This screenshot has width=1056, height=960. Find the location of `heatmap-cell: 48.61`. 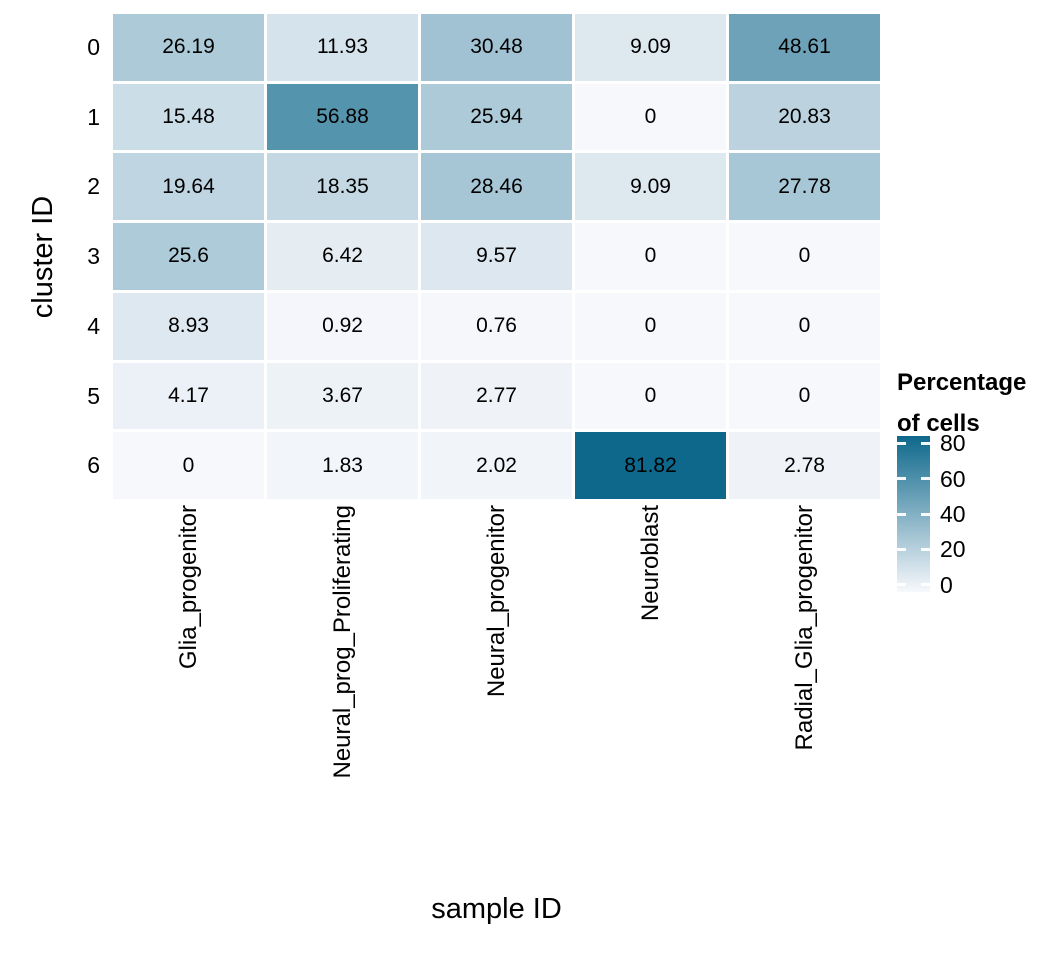

heatmap-cell: 48.61 is located at coordinates (804, 47).